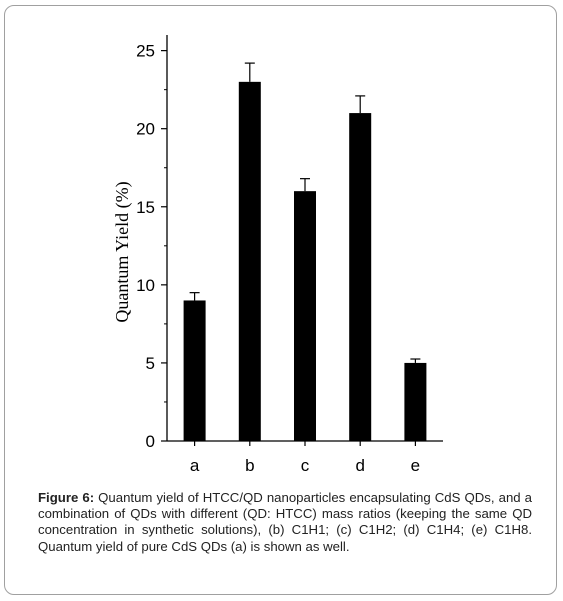 Image resolution: width=563 pixels, height=601 pixels. I want to click on y-tick-label: 10, so click(145, 285).